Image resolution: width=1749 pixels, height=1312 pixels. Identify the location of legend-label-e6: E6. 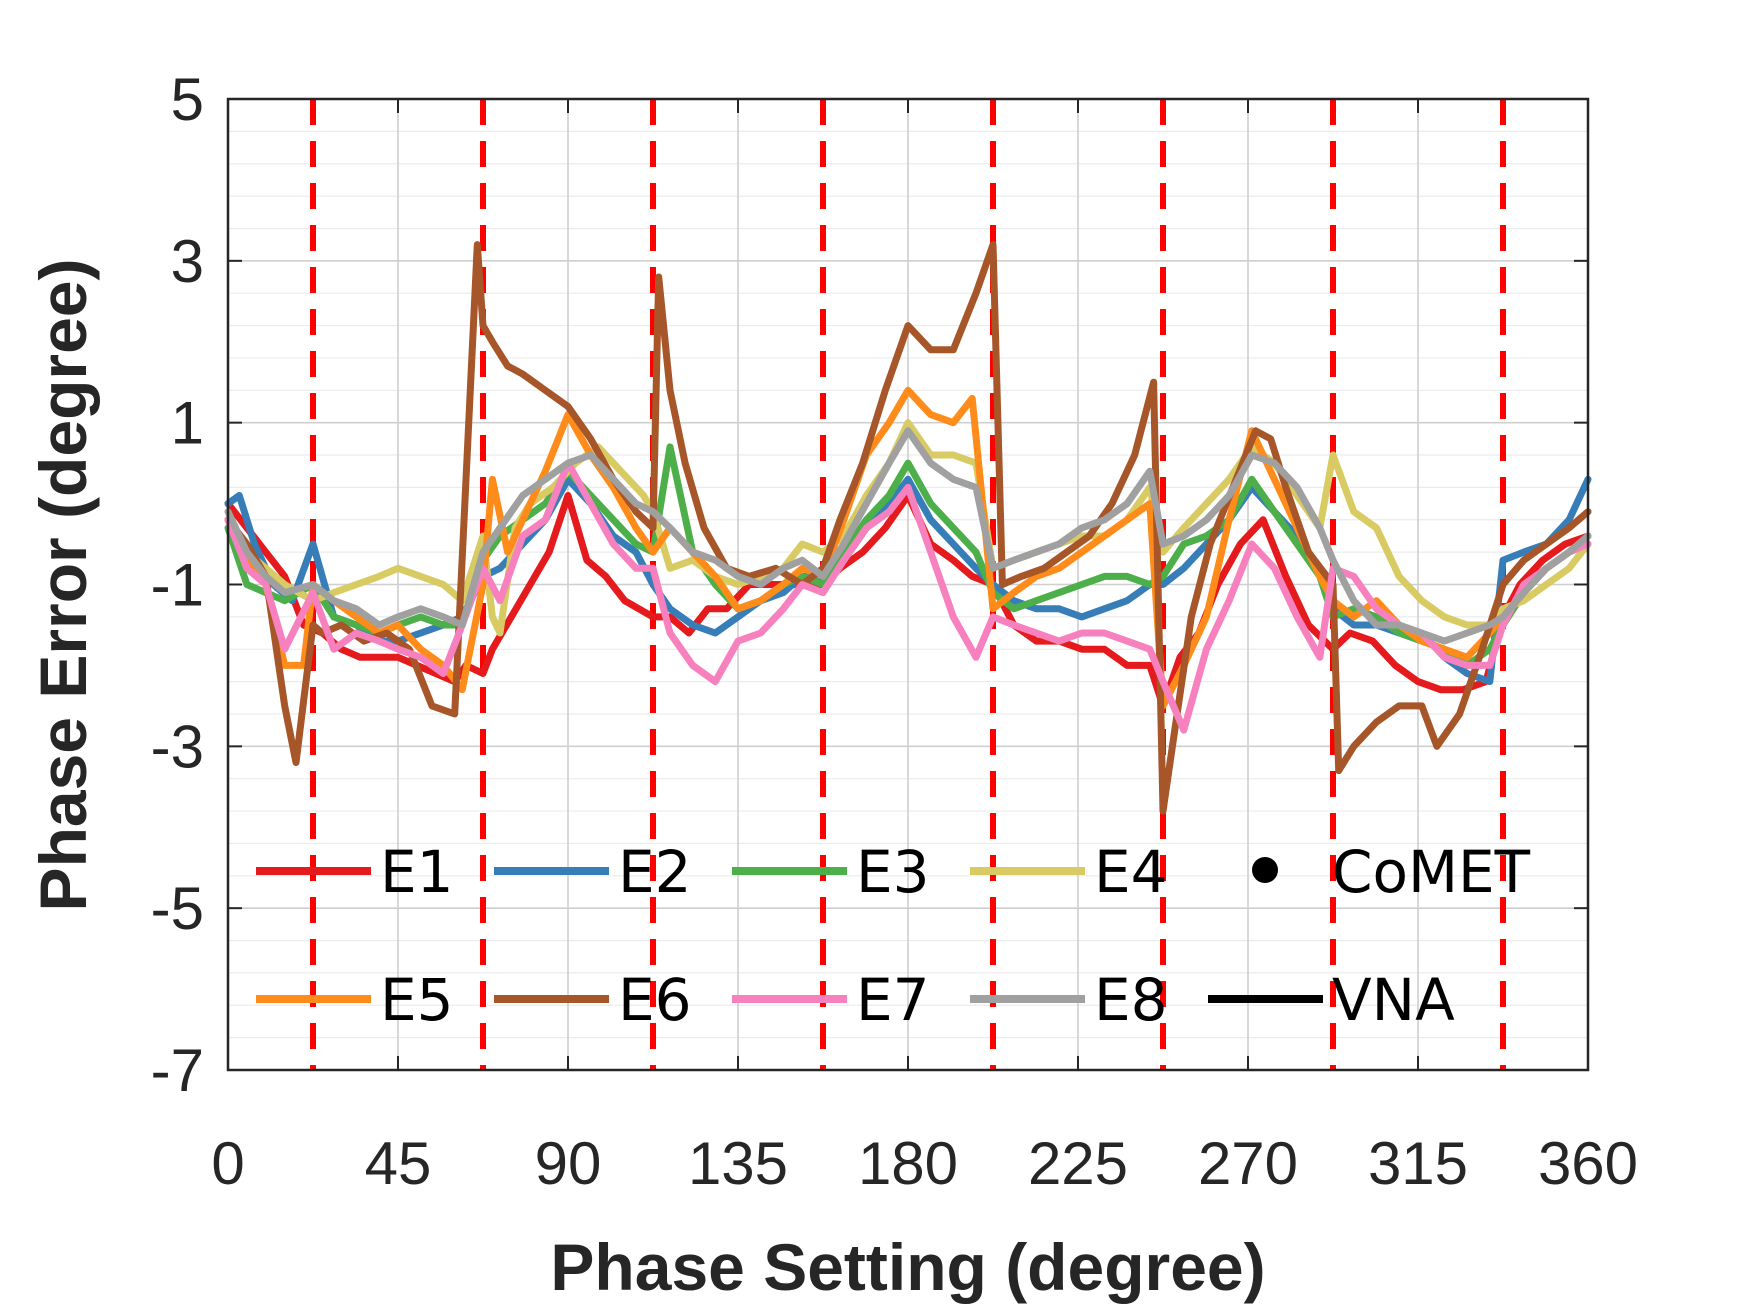
(655, 1000).